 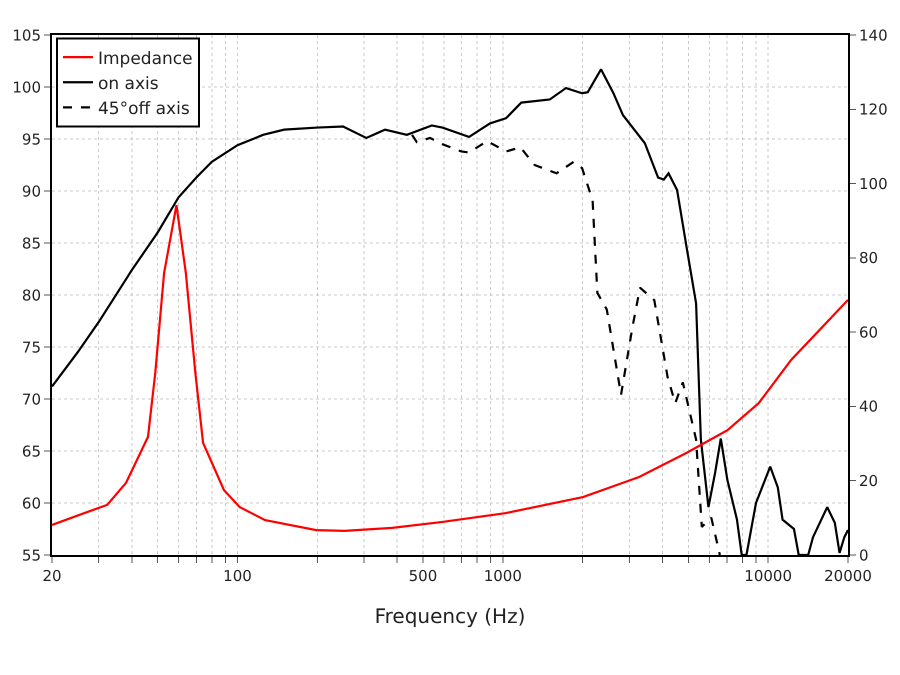 I want to click on legend-label: Impedance, so click(x=145, y=58).